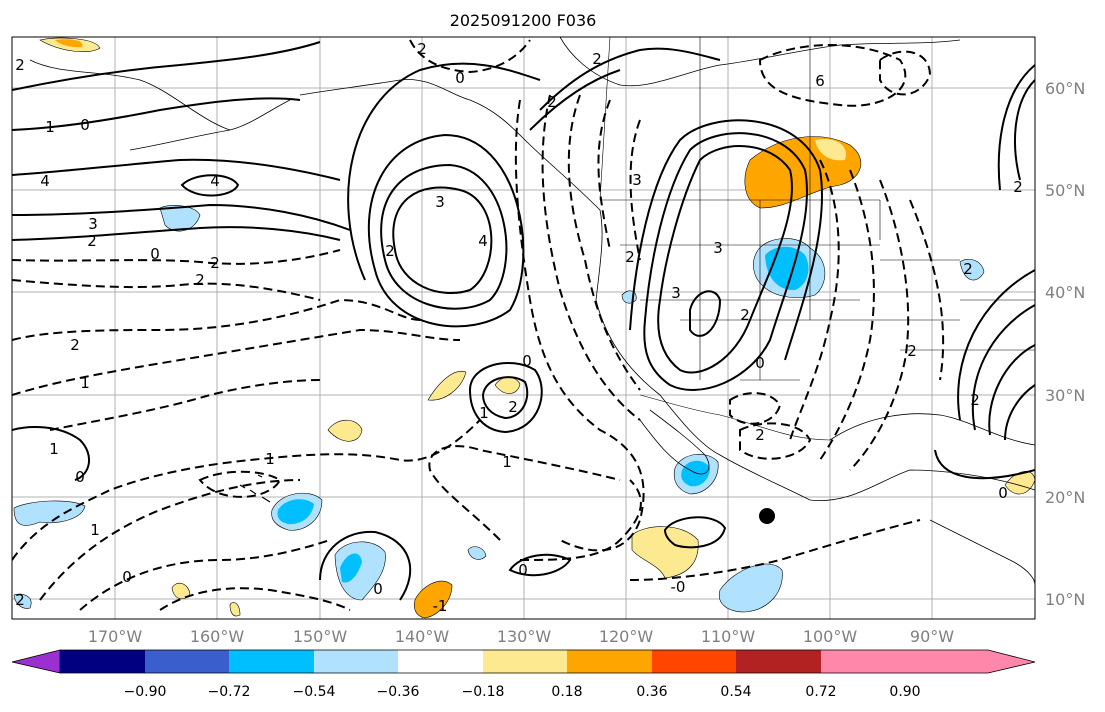  What do you see at coordinates (320, 636) in the screenshot?
I see `lon-label: 150°W` at bounding box center [320, 636].